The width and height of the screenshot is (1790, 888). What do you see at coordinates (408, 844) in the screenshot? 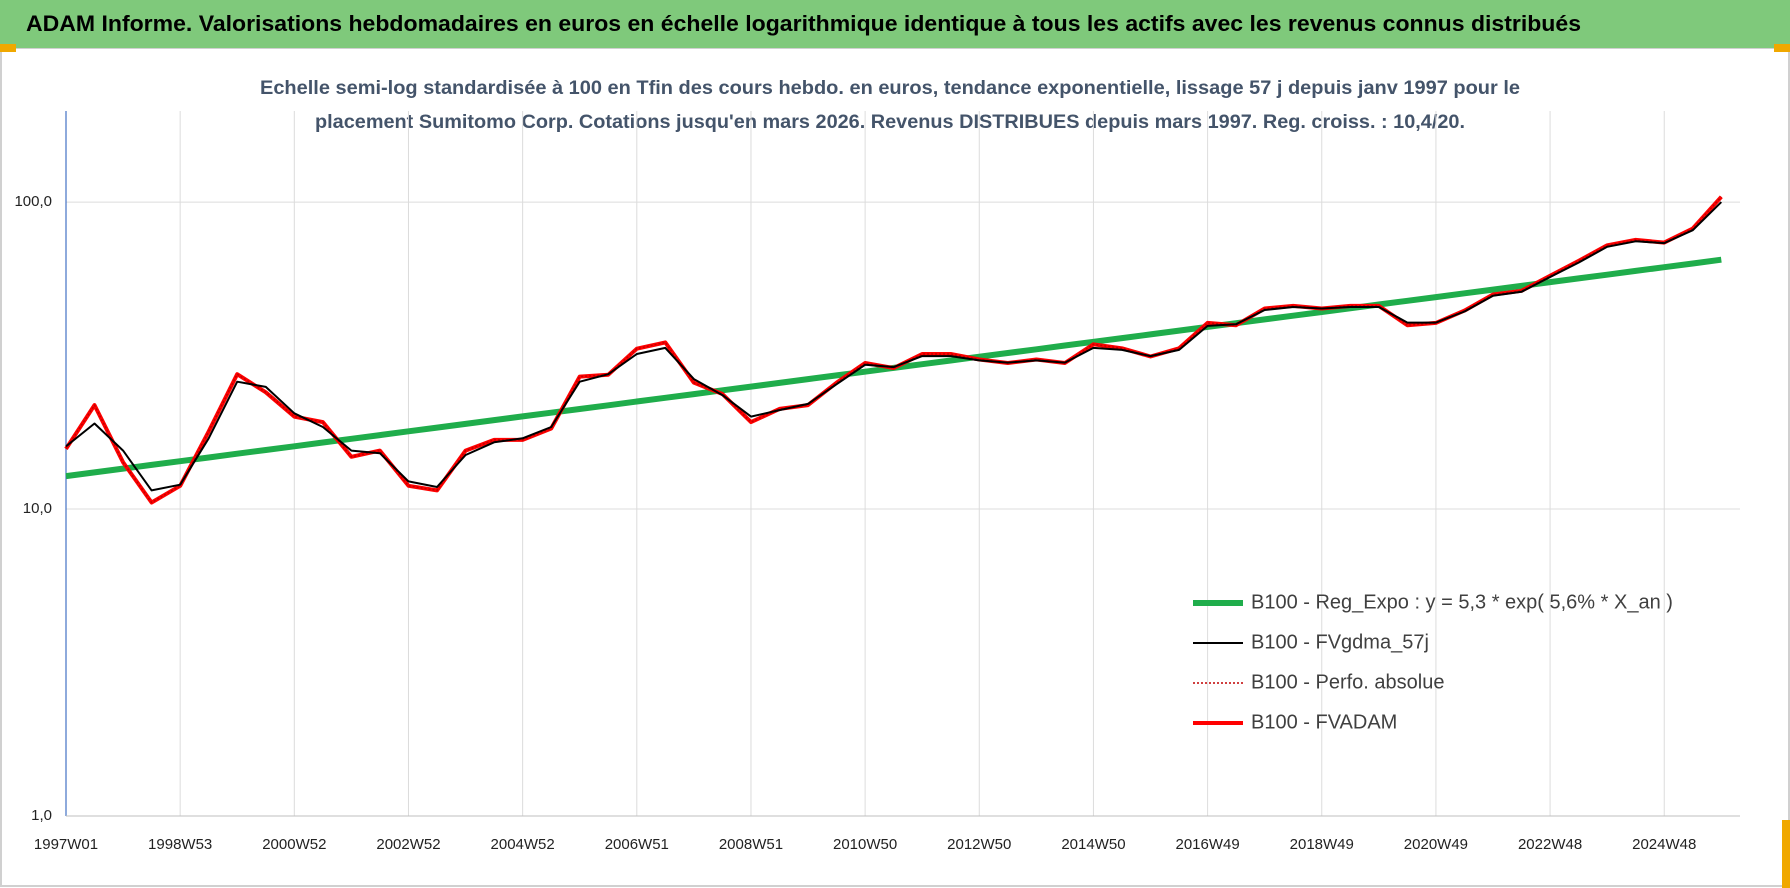
I see `x-tick-label: 2002W52` at bounding box center [408, 844].